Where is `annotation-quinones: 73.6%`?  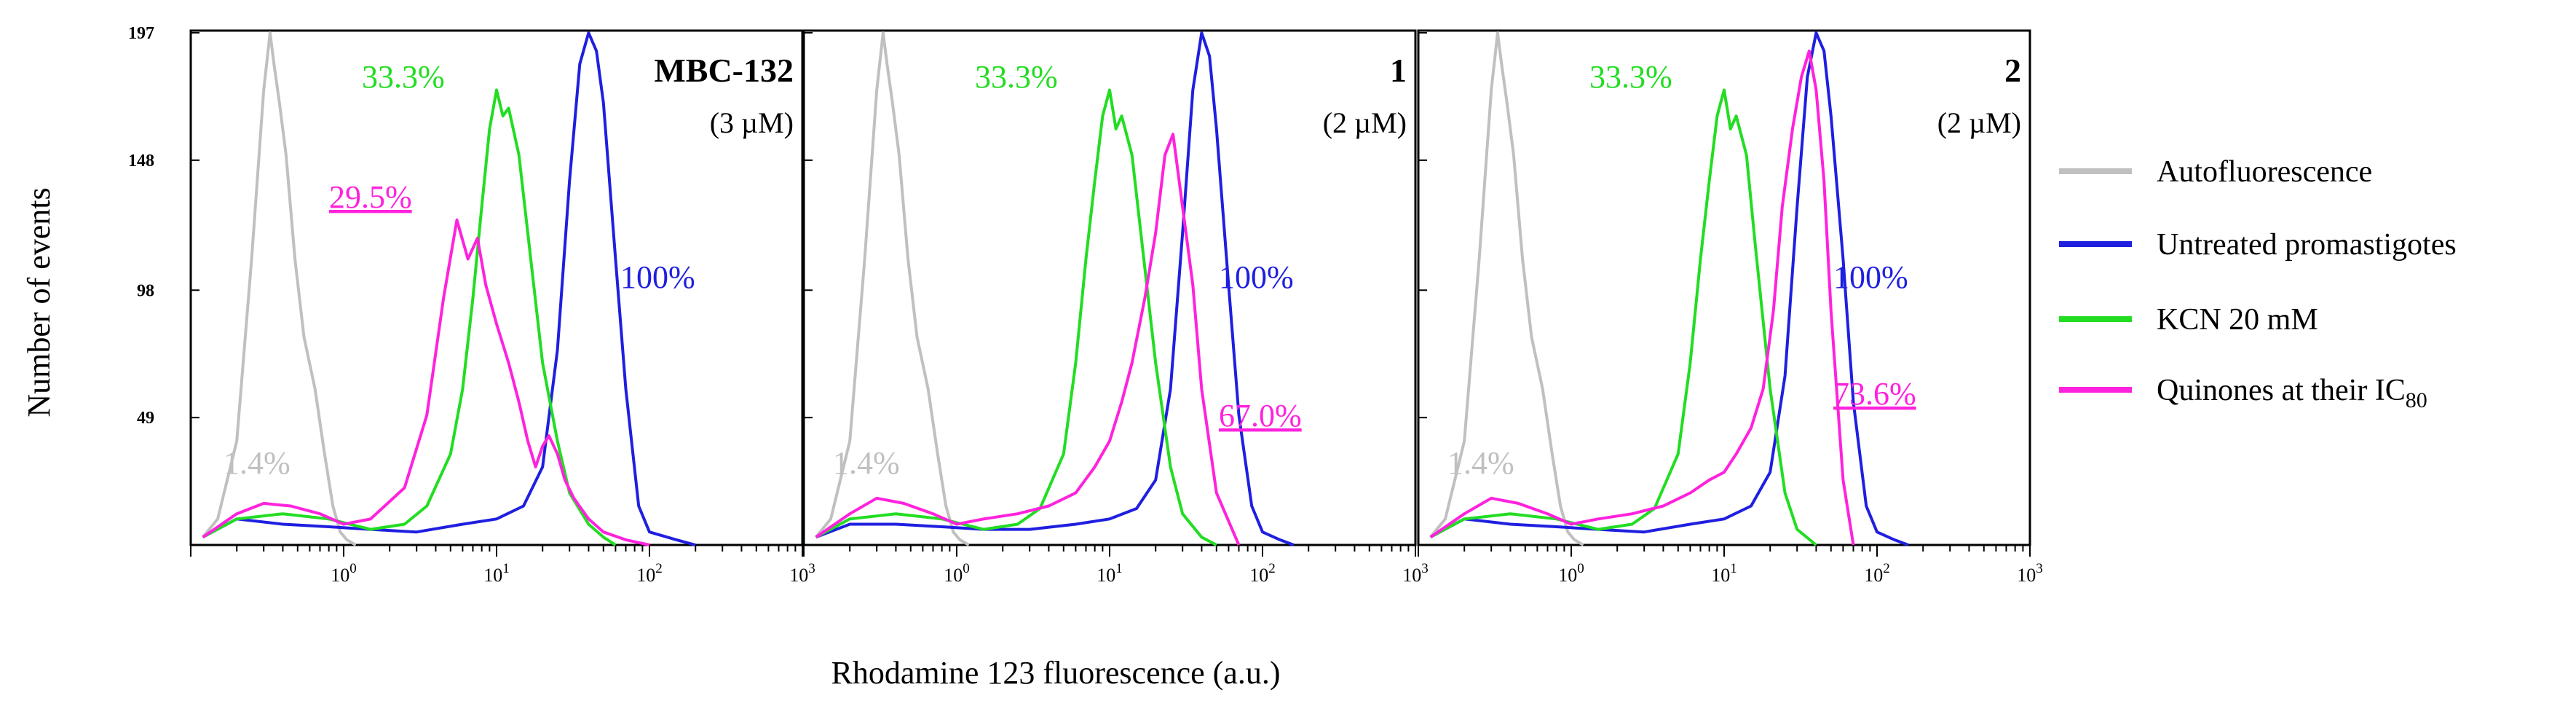 annotation-quinones: 73.6% is located at coordinates (1875, 394).